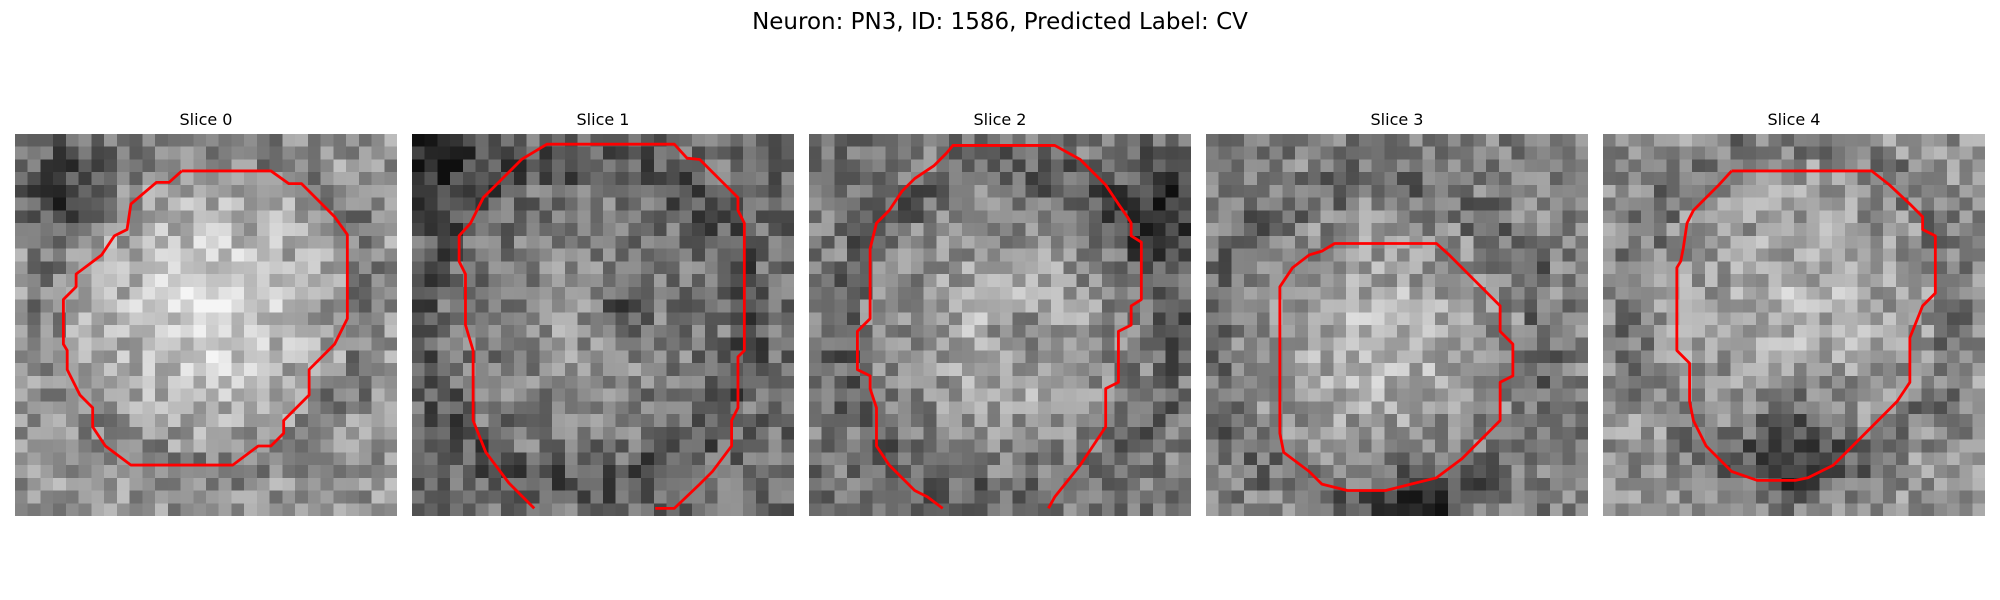  Describe the element at coordinates (1794, 119) in the screenshot. I see `slice-title-4: Slice 4` at that location.